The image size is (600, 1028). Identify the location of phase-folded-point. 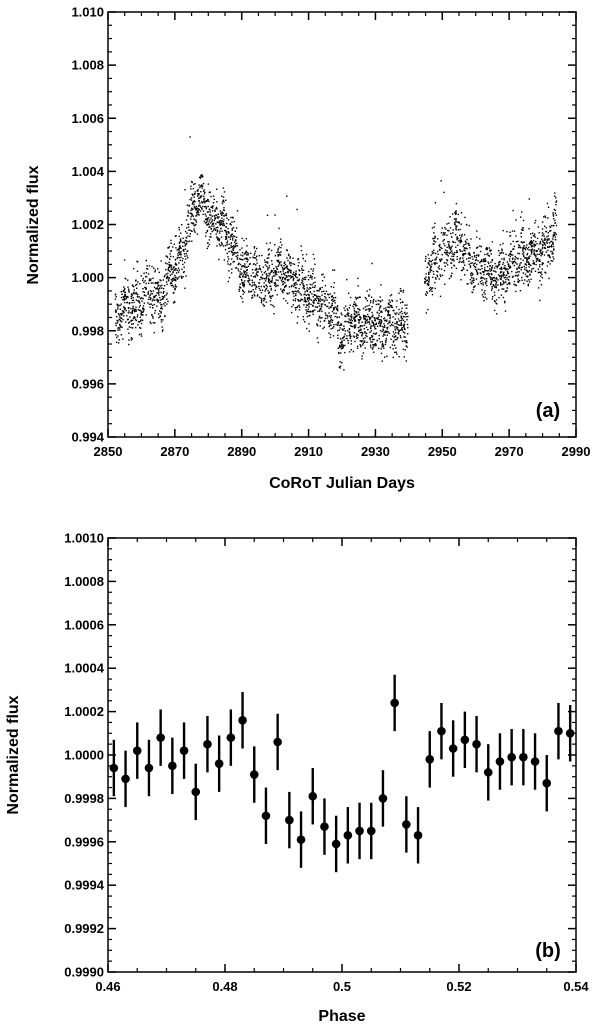
(441, 731).